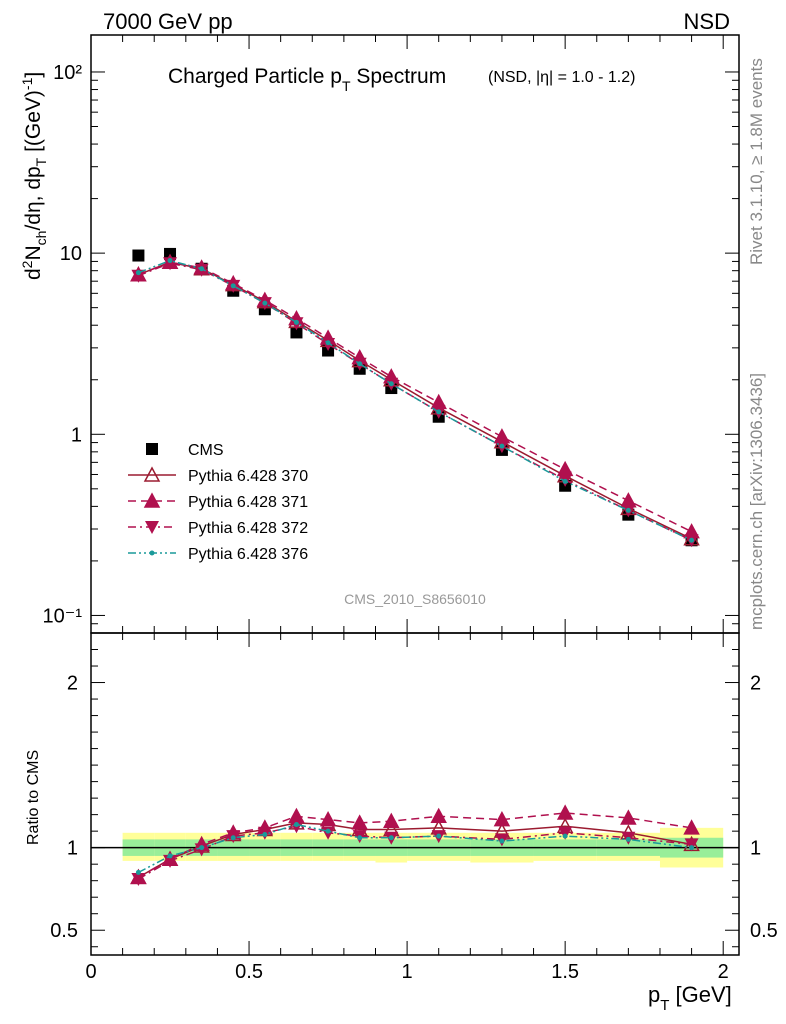 The image size is (786, 1024). Describe the element at coordinates (71, 254) in the screenshot. I see `y-tick-label: 10` at that location.